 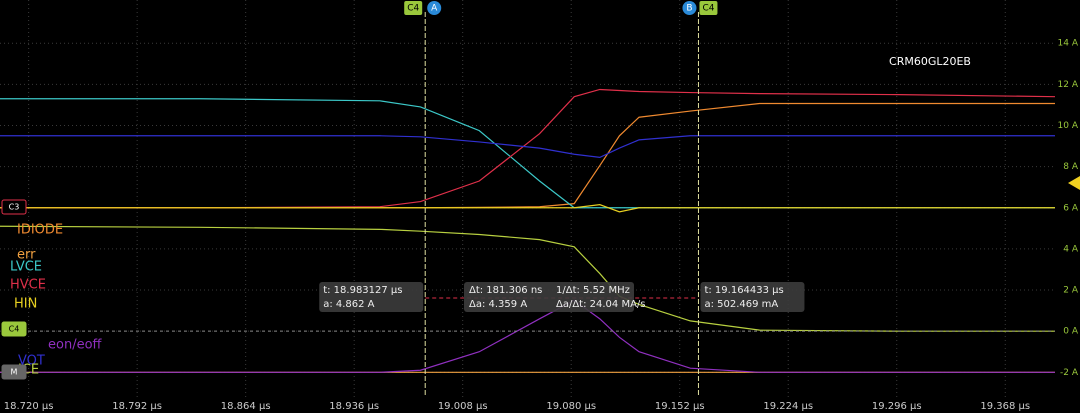 I want to click on trigger-arrow, so click(x=1074, y=183).